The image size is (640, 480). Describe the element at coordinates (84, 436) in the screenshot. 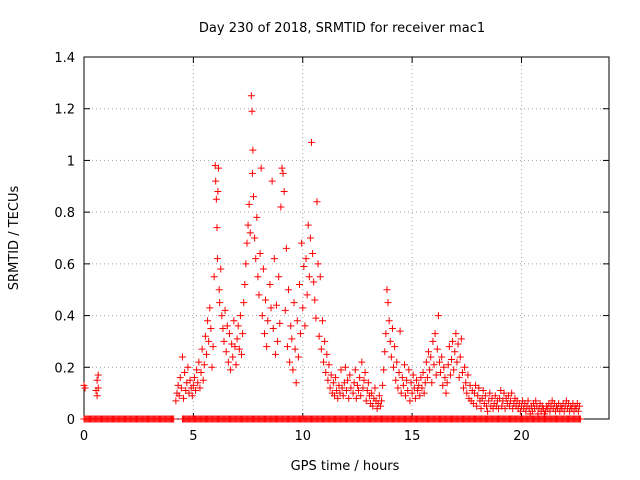

I see `x-tick-label: 0` at that location.